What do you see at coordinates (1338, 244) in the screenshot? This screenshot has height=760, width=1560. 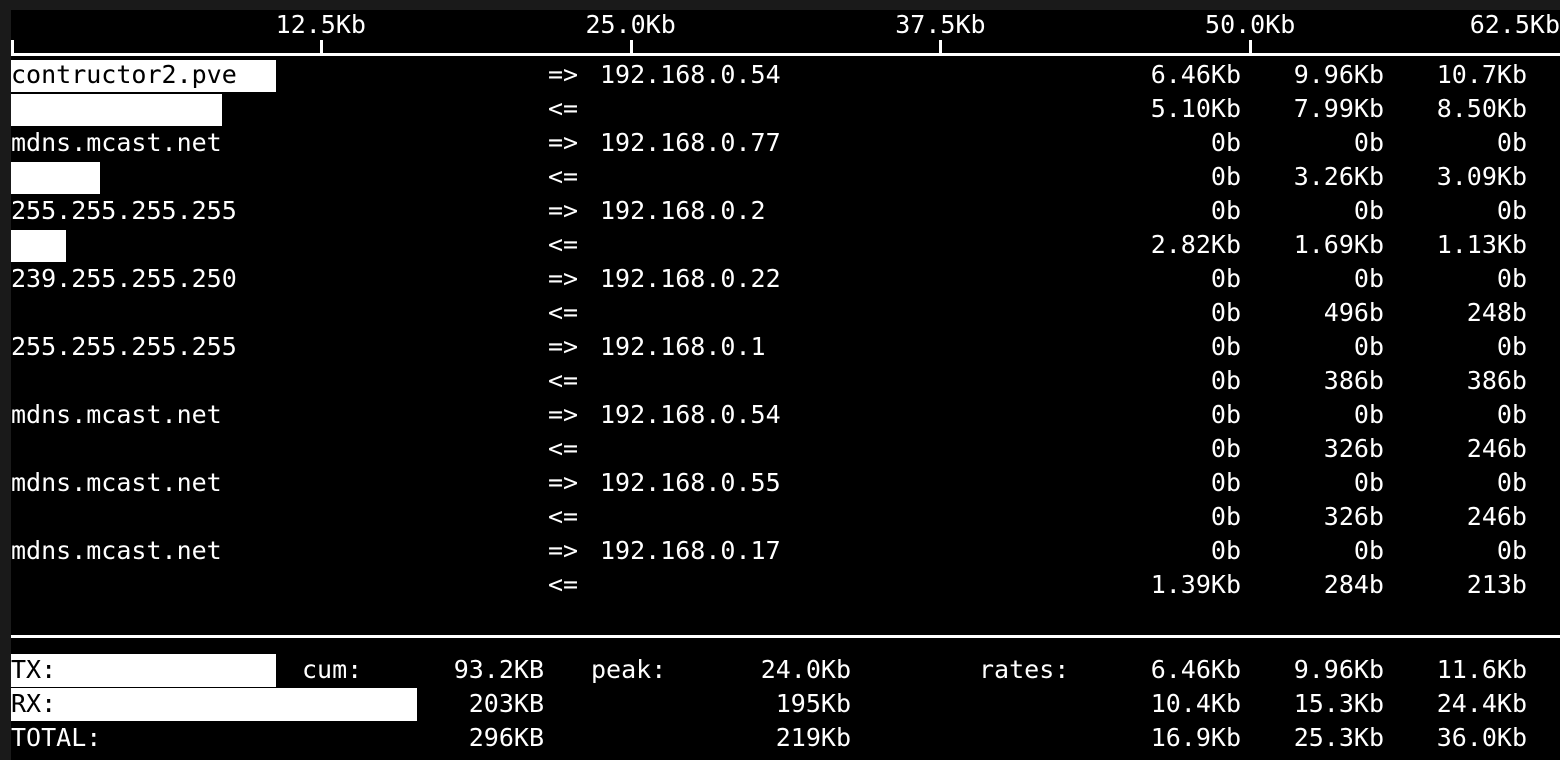 I see `rx-rate-value: 1.69Kb` at bounding box center [1338, 244].